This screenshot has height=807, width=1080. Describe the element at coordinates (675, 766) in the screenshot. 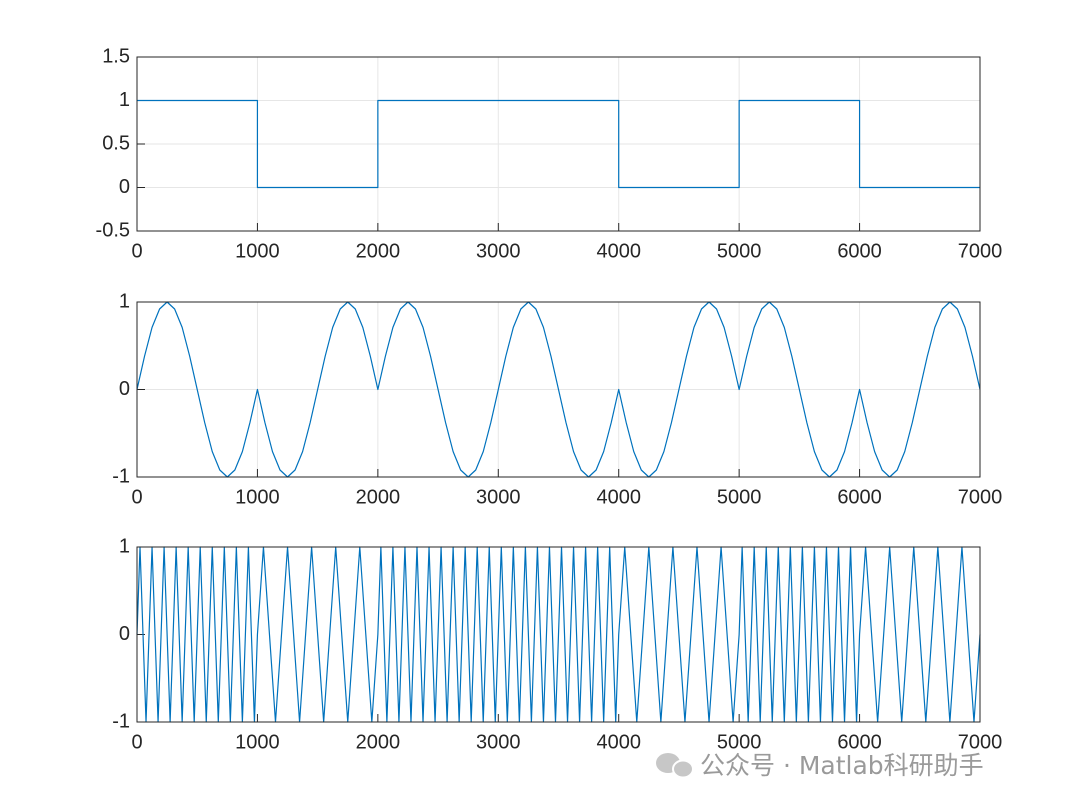

I see `watermark-icon` at that location.